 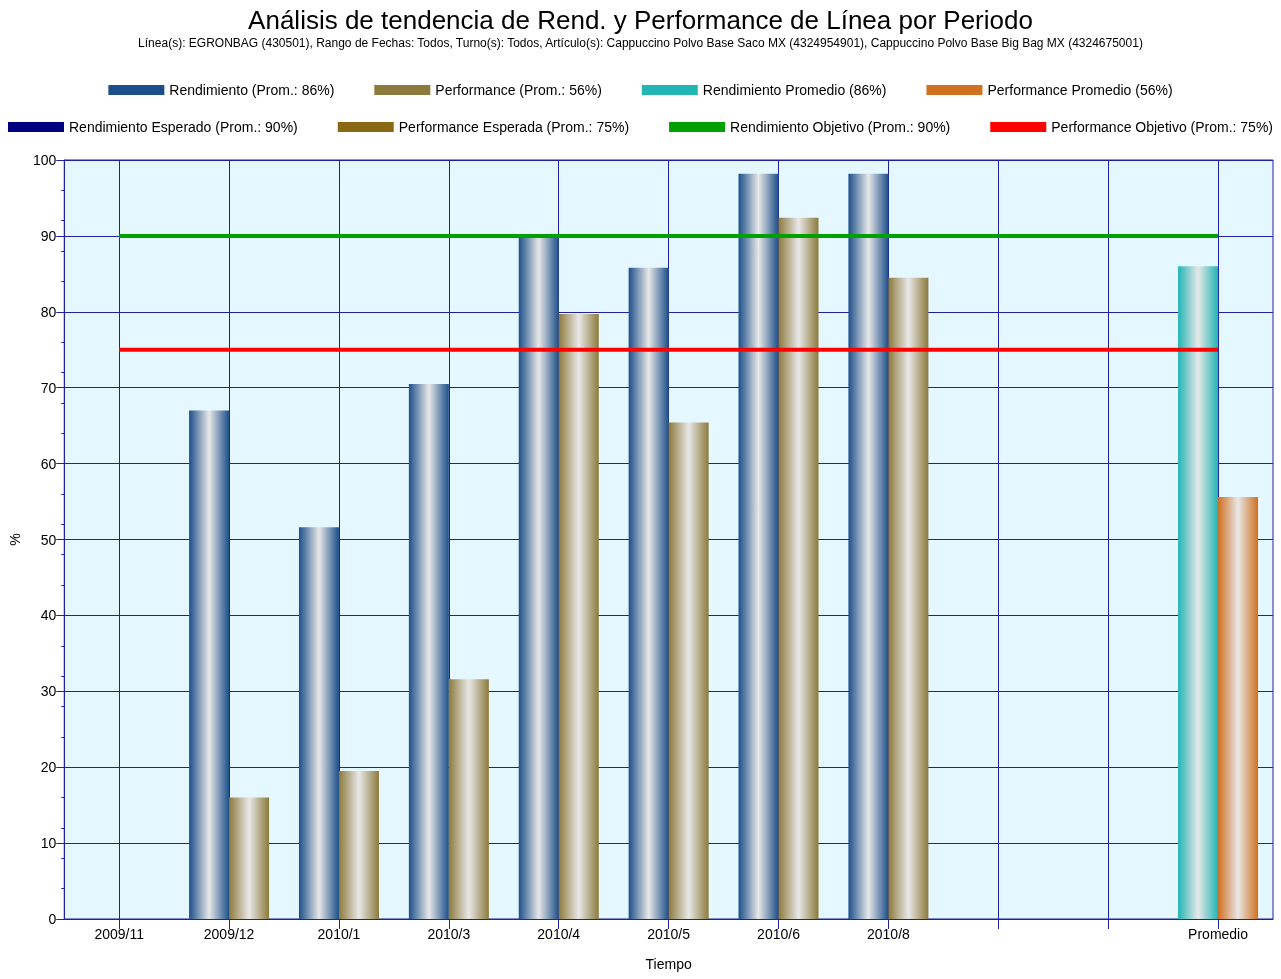 I want to click on x-tick-label: 2009/12, so click(x=229, y=934).